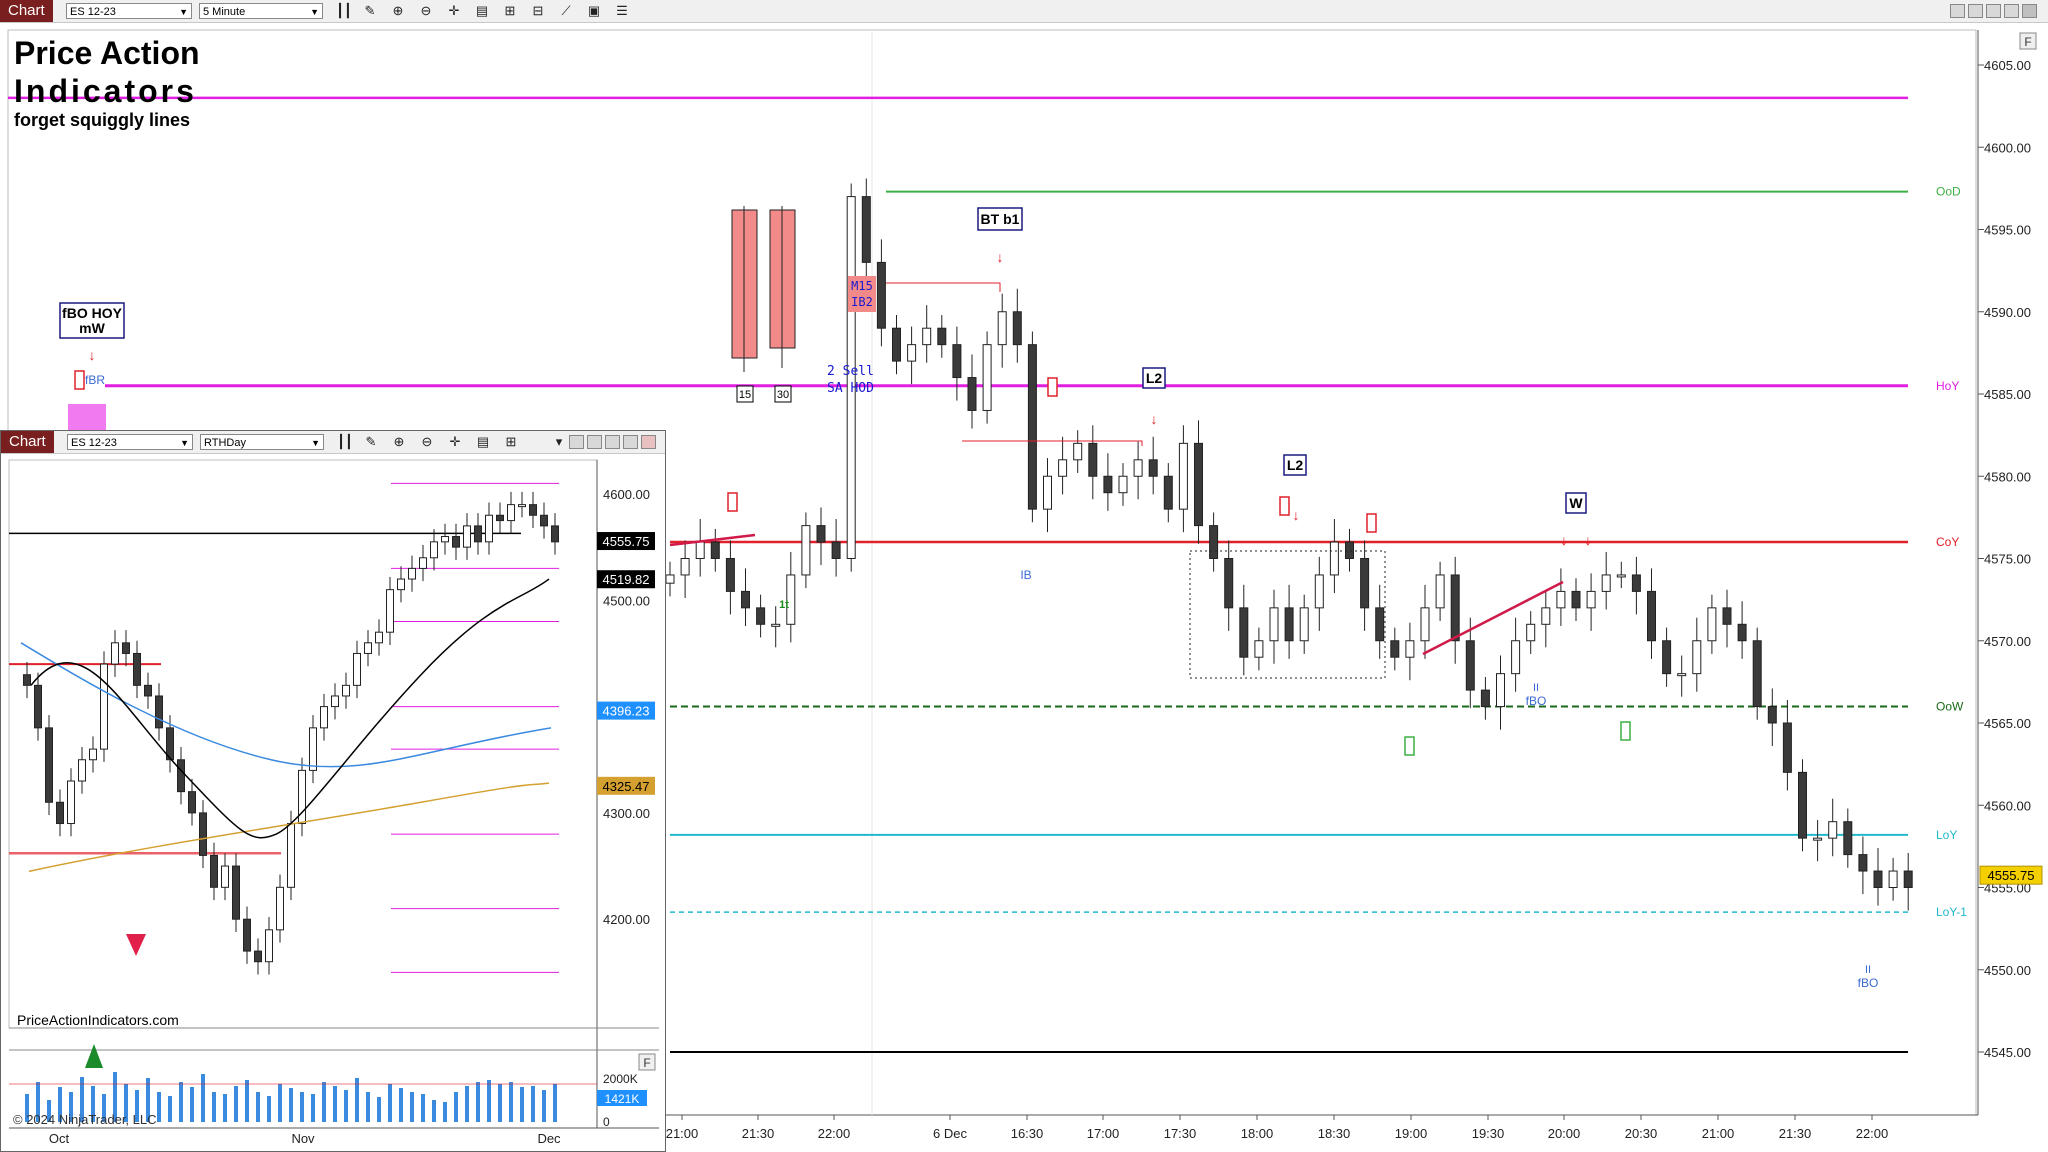  What do you see at coordinates (2007, 312) in the screenshot?
I see `price-tick-label: 4590.00` at bounding box center [2007, 312].